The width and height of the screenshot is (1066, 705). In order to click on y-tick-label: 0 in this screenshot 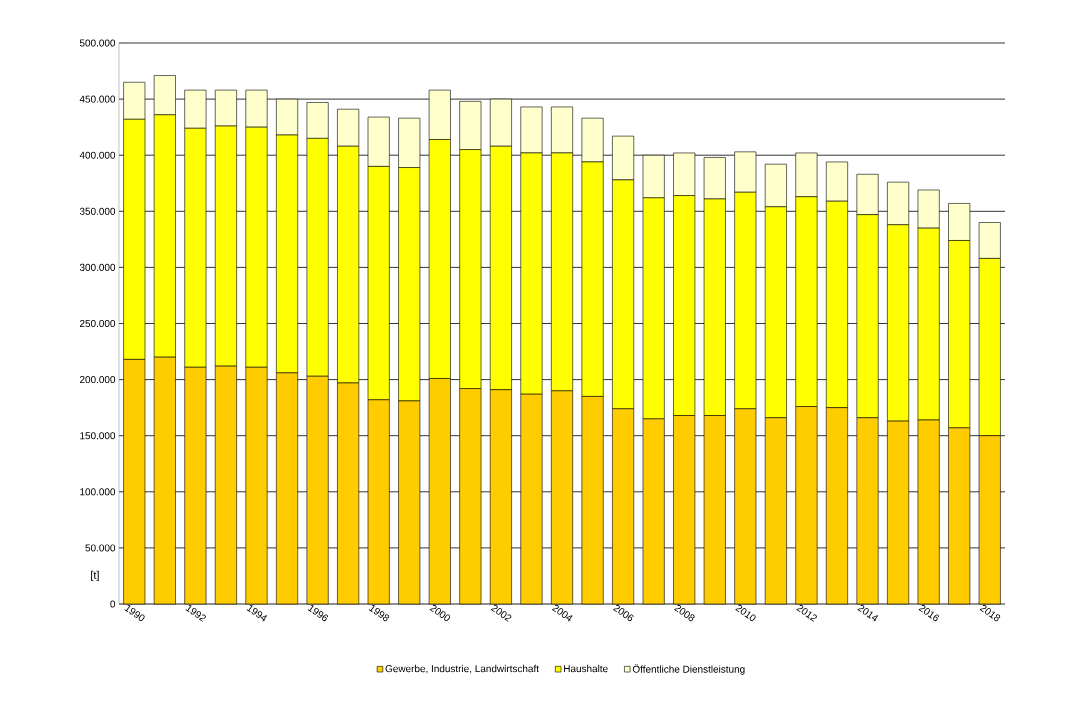, I will do `click(113, 604)`.